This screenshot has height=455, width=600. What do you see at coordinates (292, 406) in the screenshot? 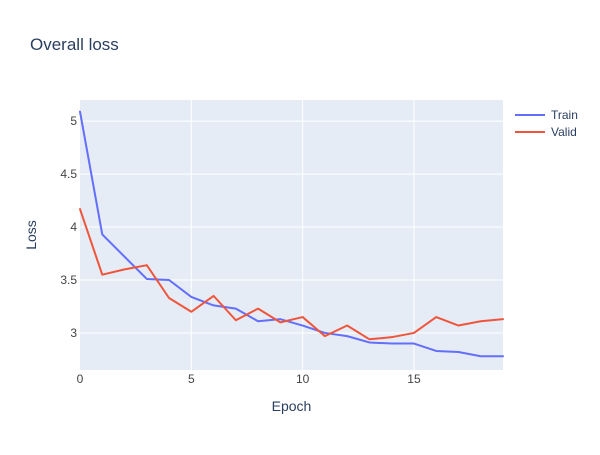
I see `x-axis-label: Epoch` at bounding box center [292, 406].